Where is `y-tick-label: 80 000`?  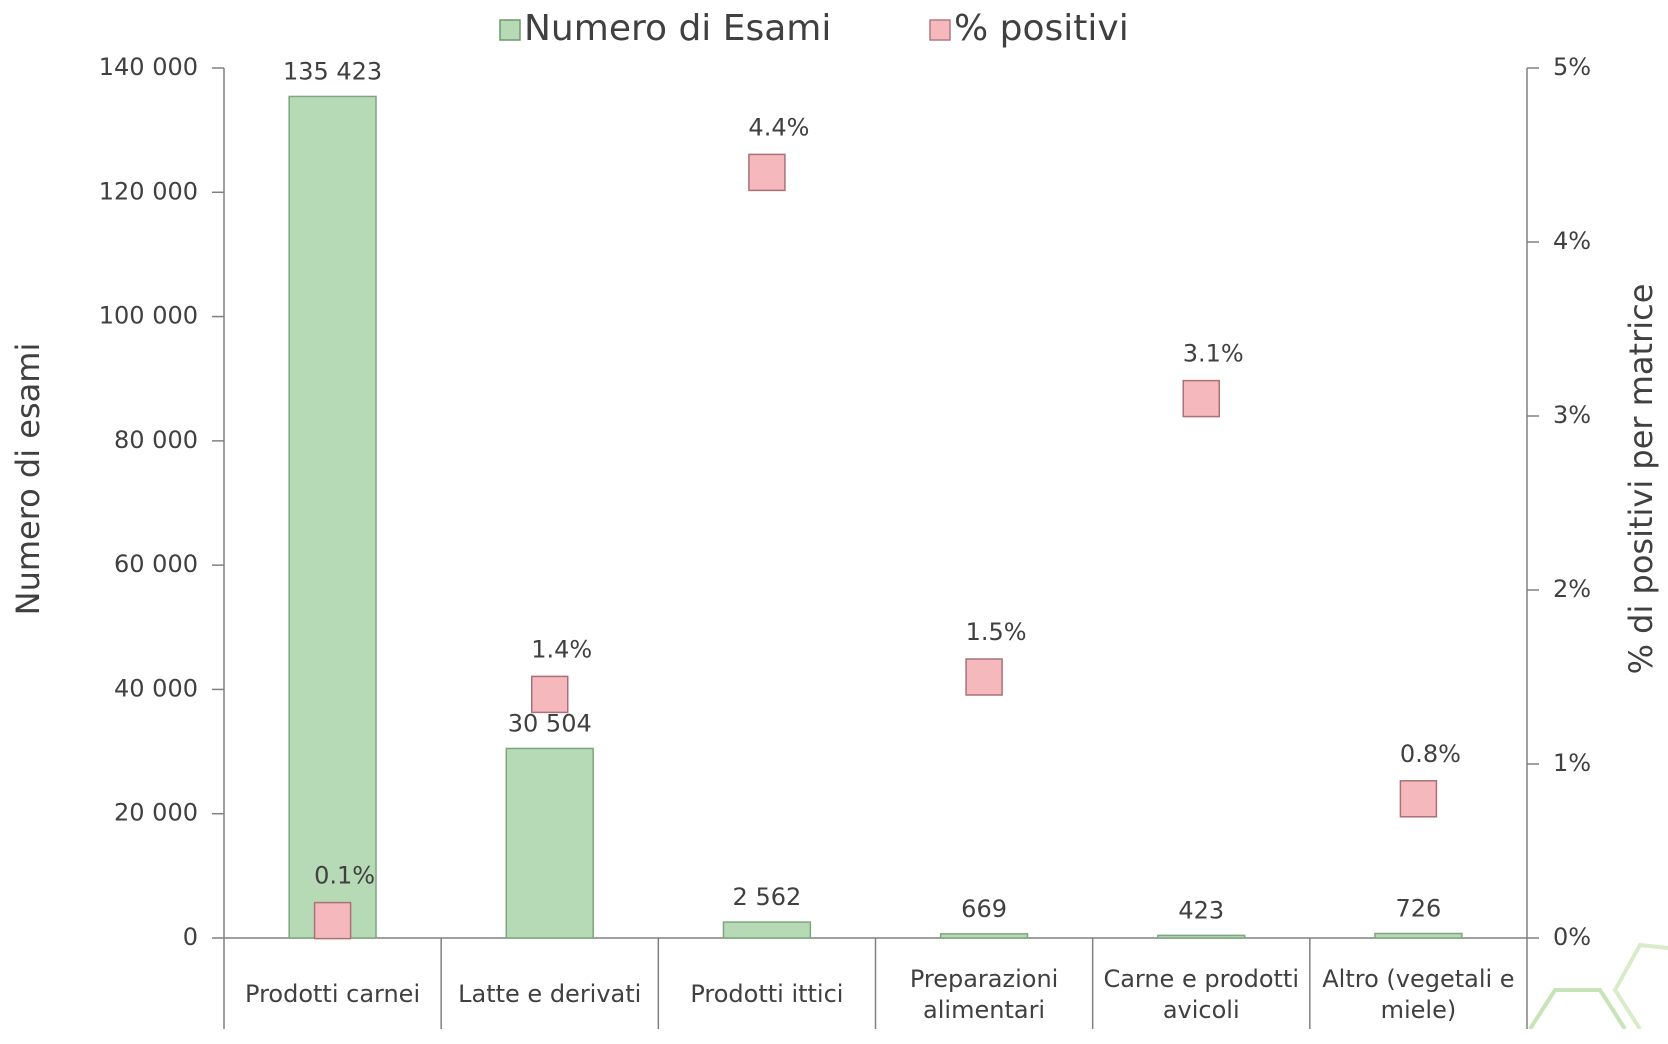
y-tick-label: 80 000 is located at coordinates (156, 440).